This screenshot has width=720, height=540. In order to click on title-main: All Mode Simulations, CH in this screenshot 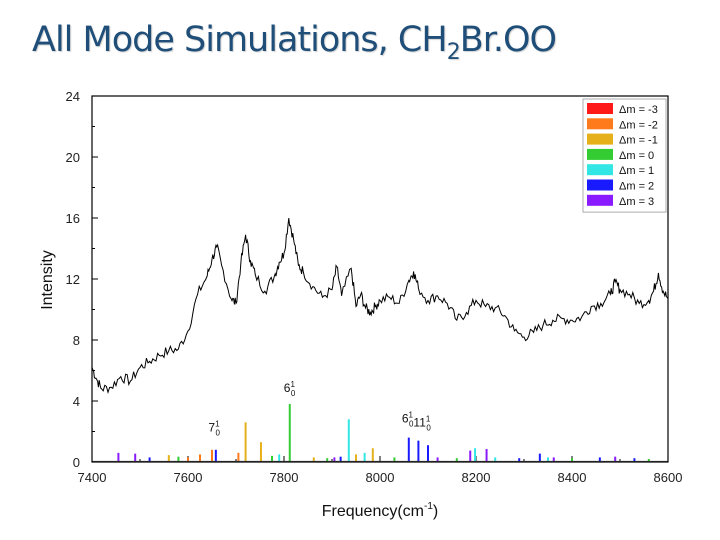, I will do `click(240, 40)`.